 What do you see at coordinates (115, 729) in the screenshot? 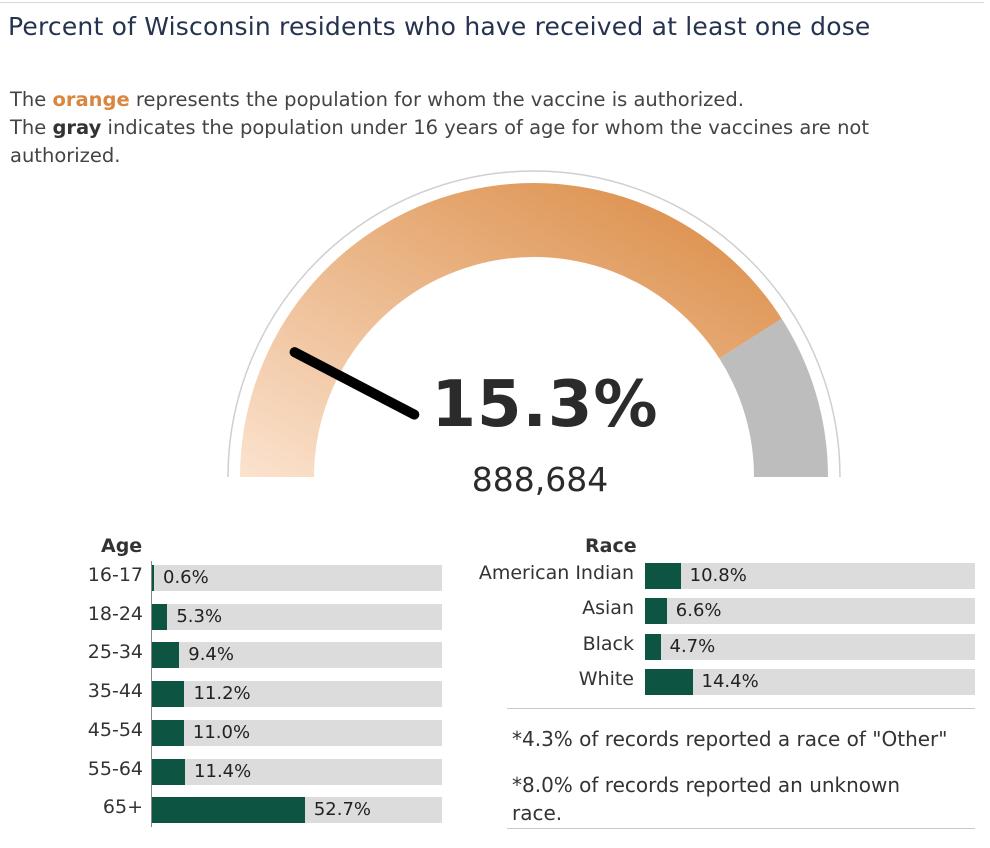
I see `age-label: 45-54` at bounding box center [115, 729].